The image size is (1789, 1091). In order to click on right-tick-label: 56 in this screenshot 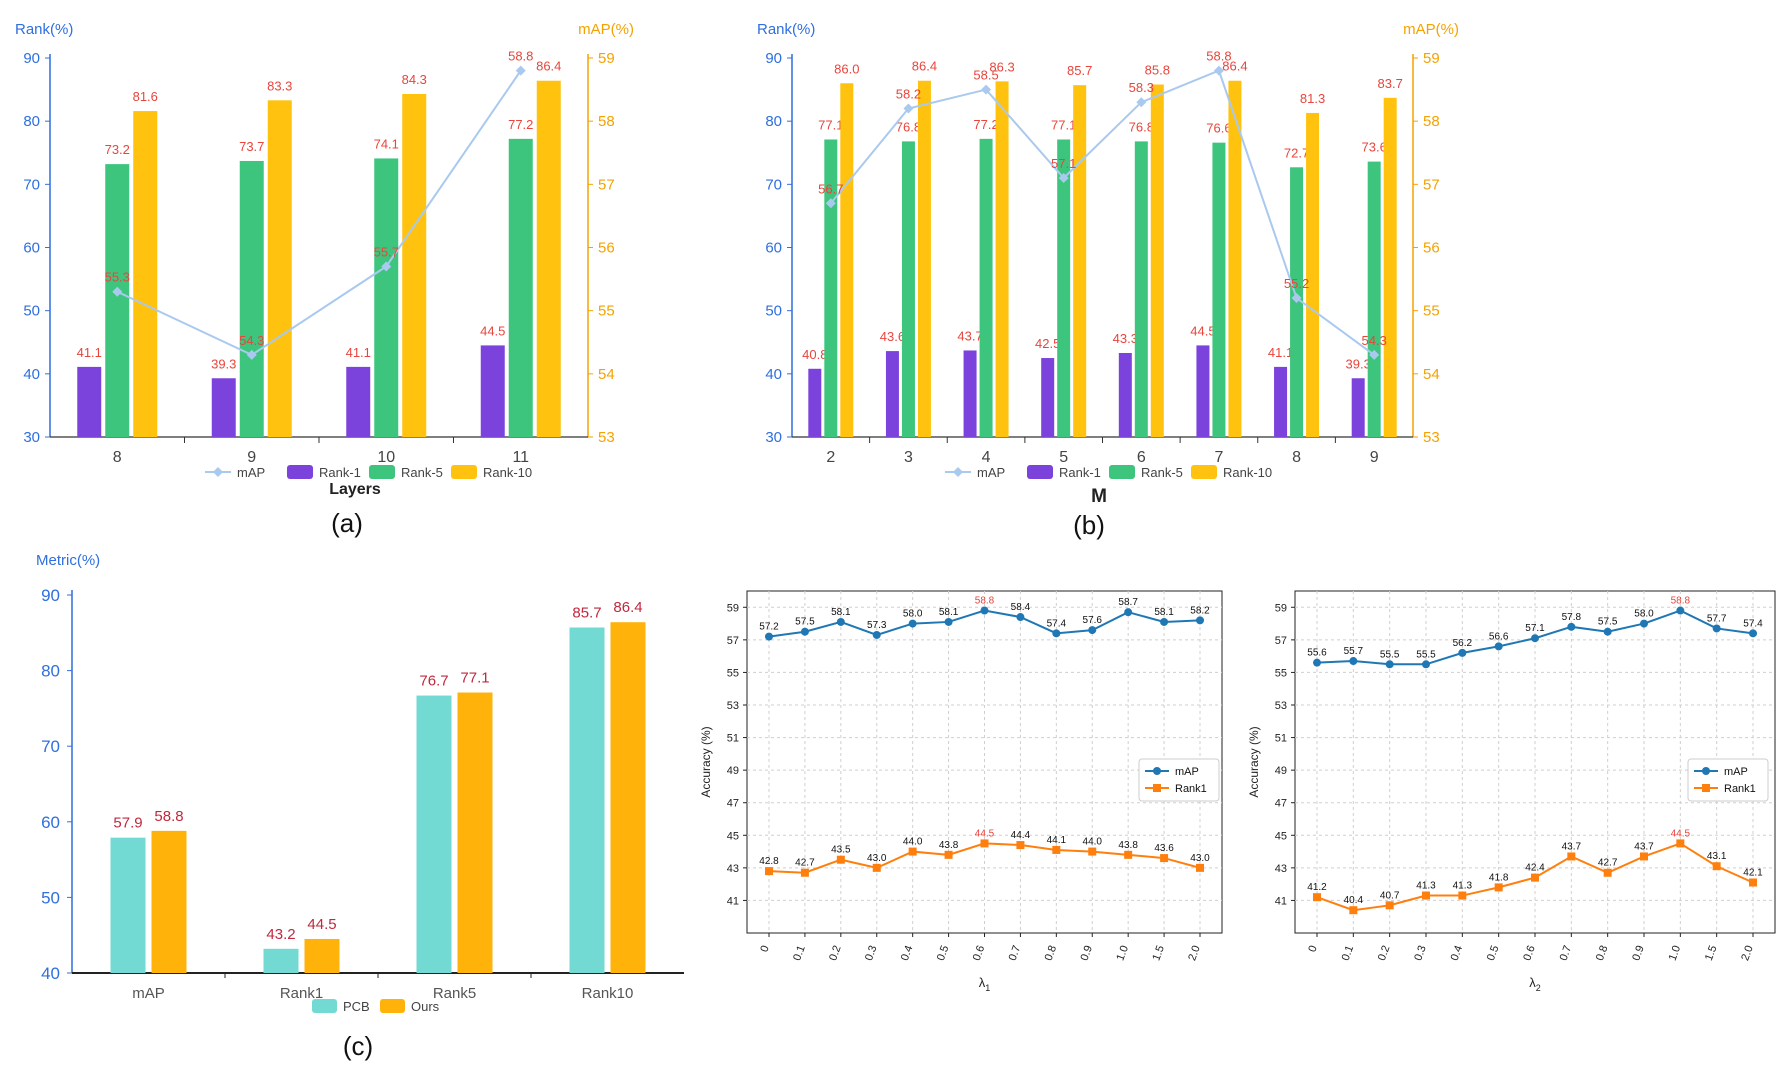, I will do `click(606, 248)`.